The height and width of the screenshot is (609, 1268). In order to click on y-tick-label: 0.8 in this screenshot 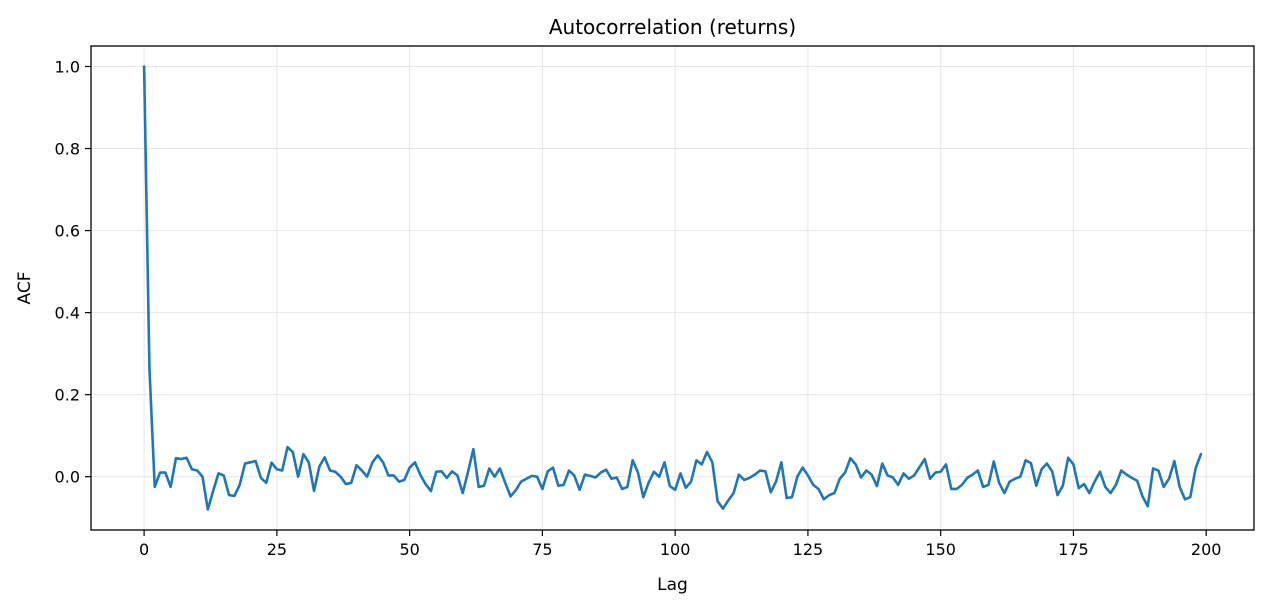, I will do `click(67, 149)`.